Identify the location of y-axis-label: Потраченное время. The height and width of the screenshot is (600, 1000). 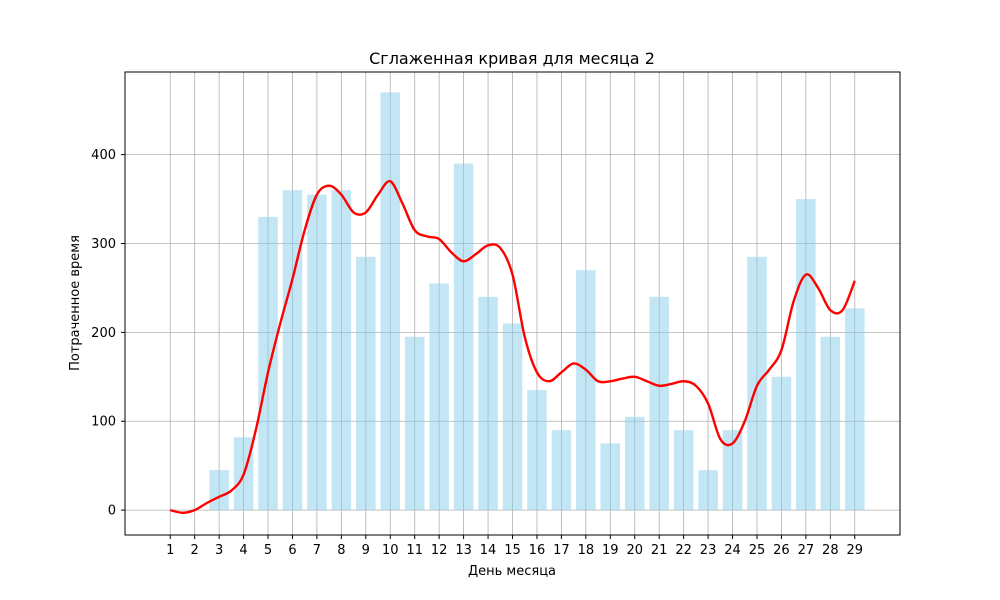
(75, 303).